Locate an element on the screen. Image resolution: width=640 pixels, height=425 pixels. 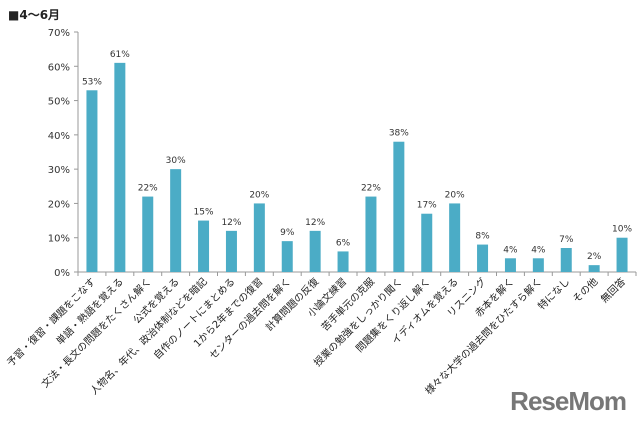
y-tick-label: 0% is located at coordinates (62, 273).